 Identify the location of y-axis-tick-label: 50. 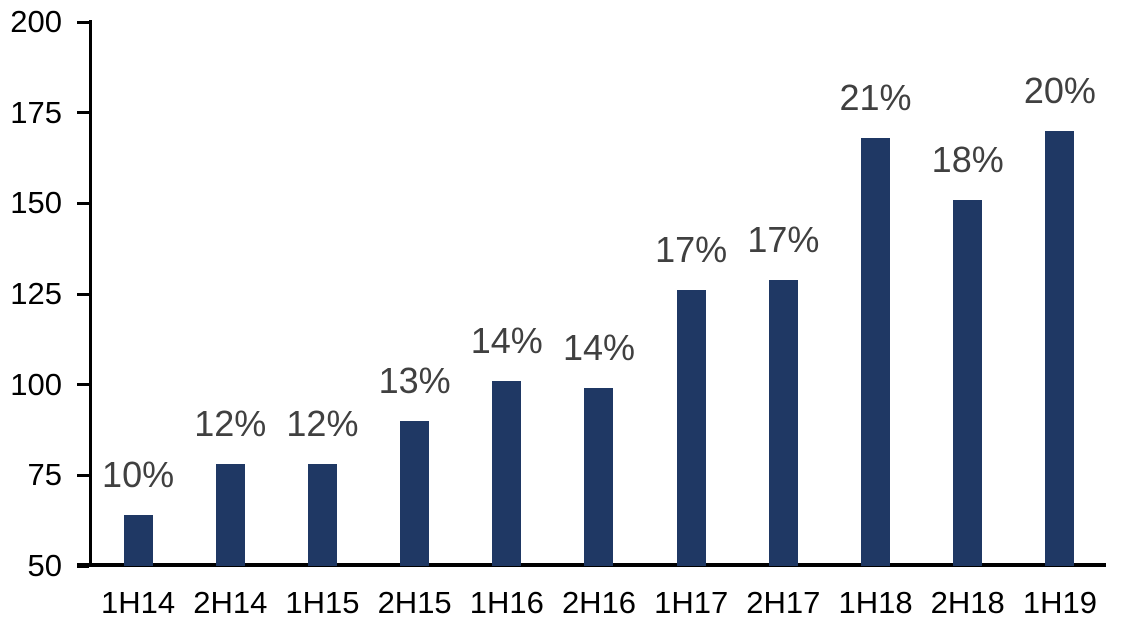
(44, 565).